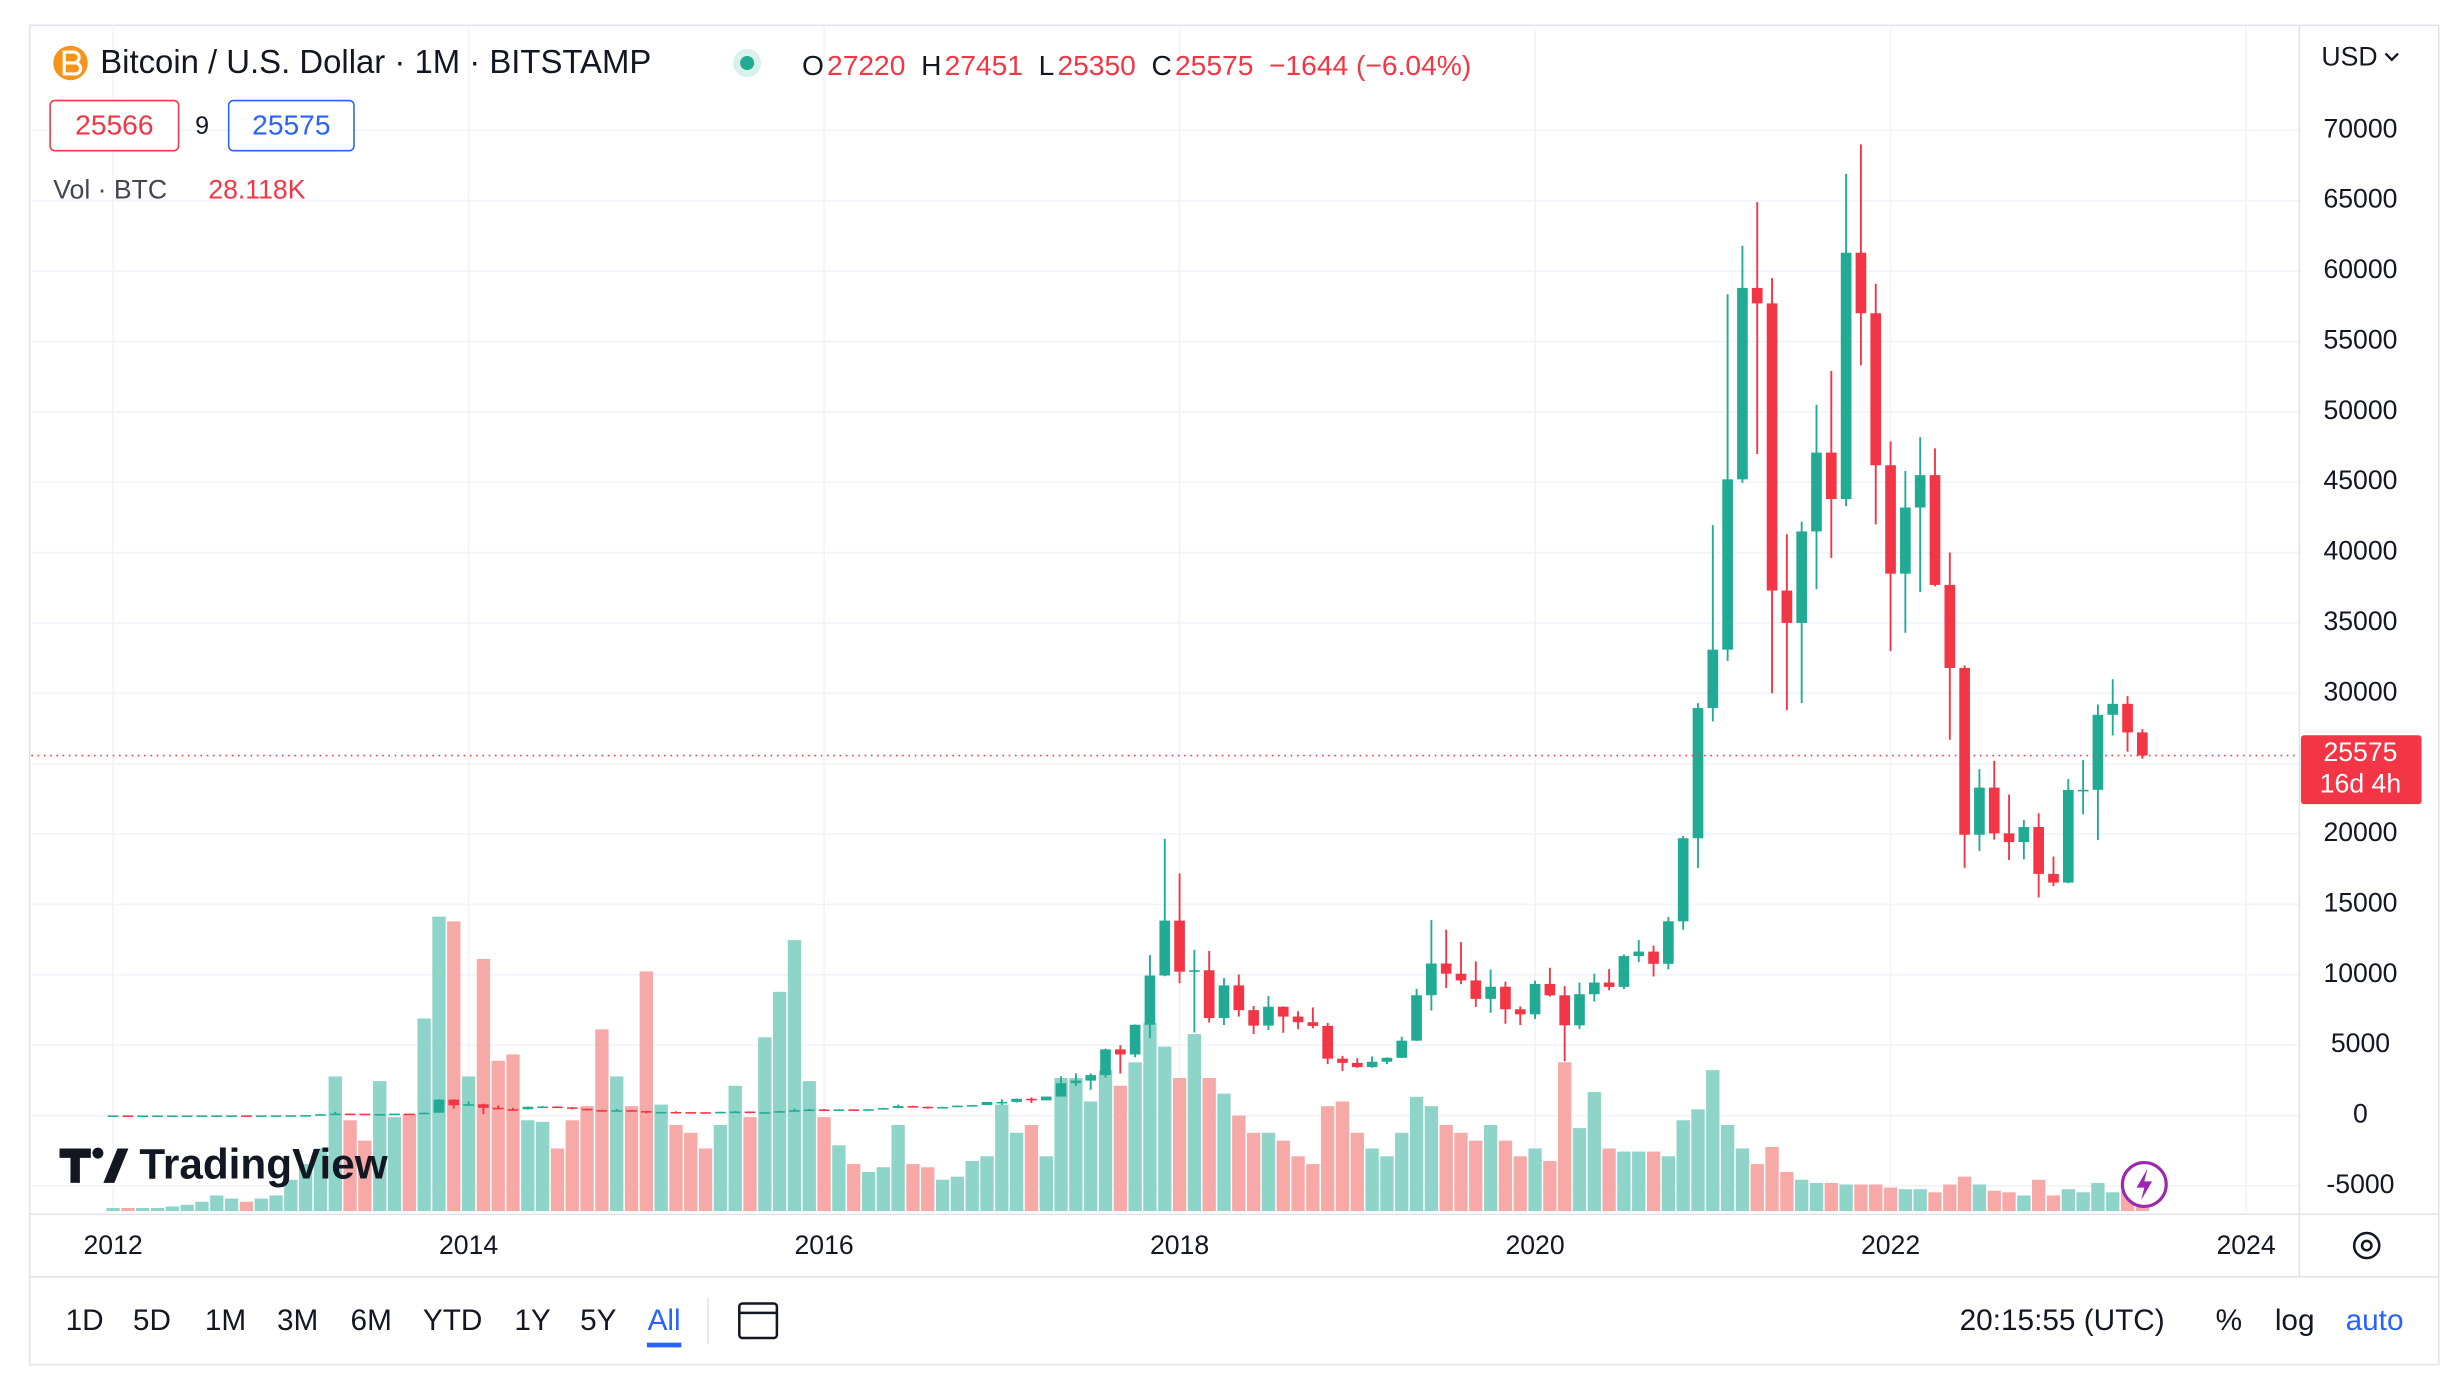 This screenshot has width=2456, height=1390. Describe the element at coordinates (1370, 65) in the screenshot. I see `change: −1644 (−6.04%)` at that location.